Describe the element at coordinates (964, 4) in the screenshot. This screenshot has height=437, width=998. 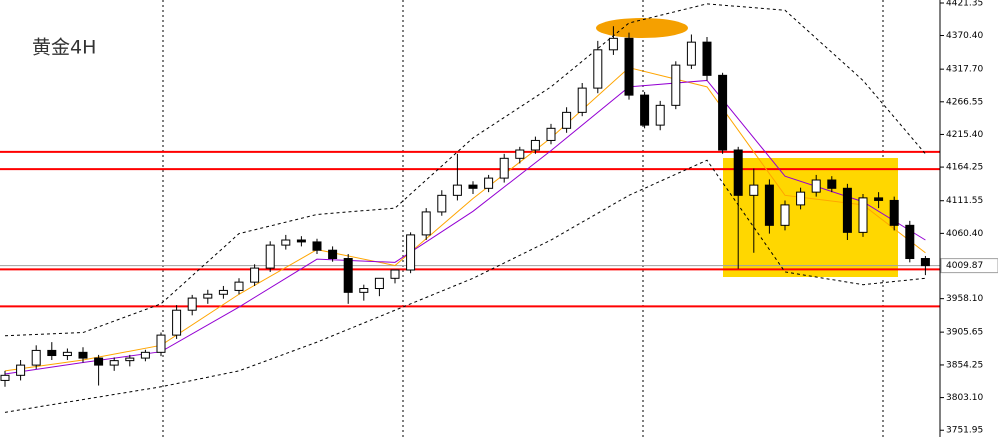
I see `y-tick-label: 4421.35` at that location.